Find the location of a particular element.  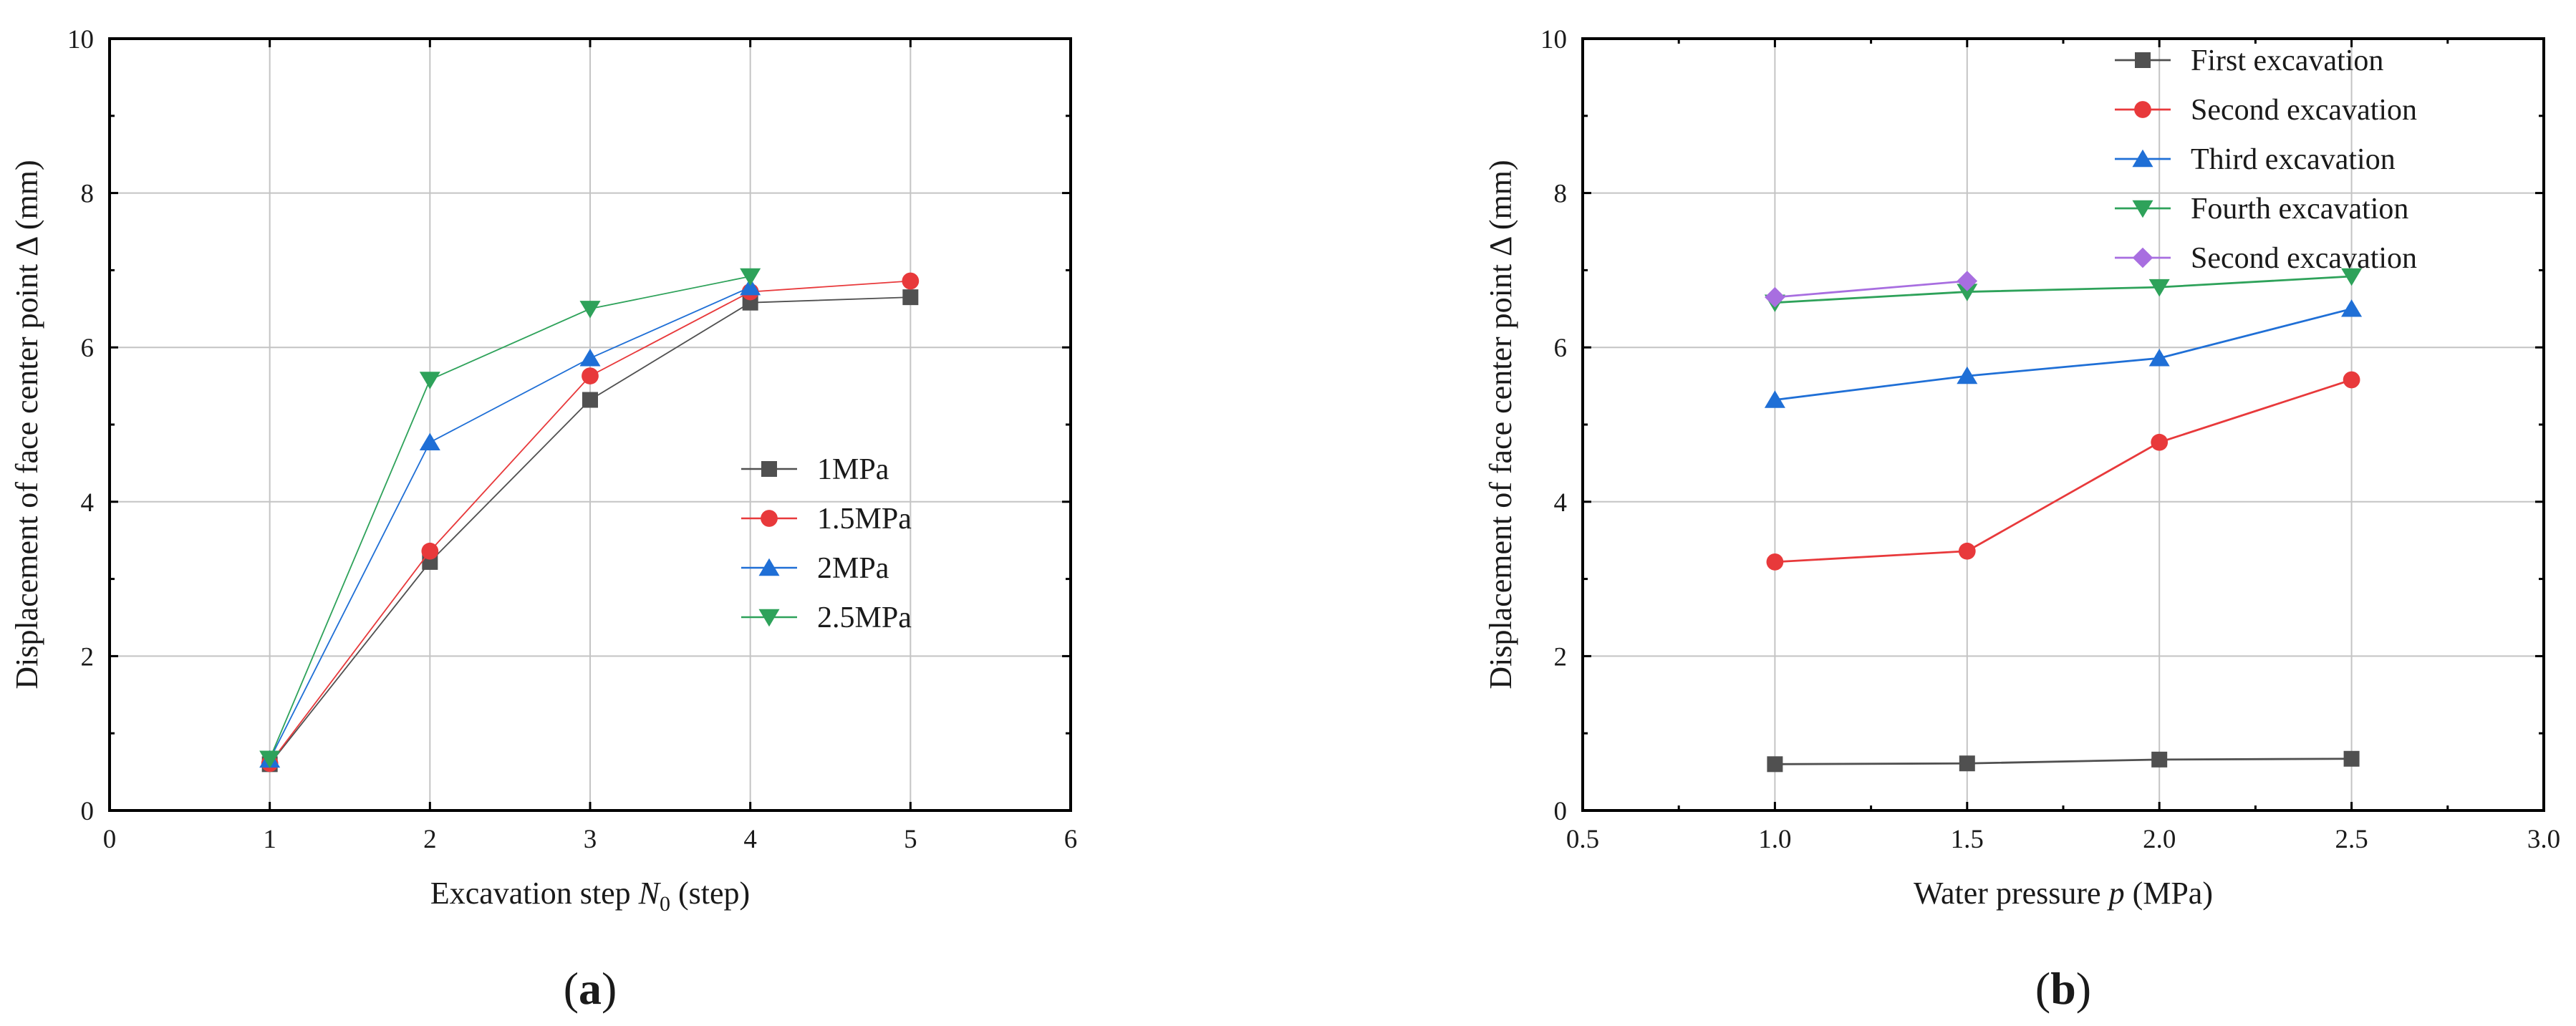

x-axis-label: Excavation step N0 (step) is located at coordinates (590, 896).